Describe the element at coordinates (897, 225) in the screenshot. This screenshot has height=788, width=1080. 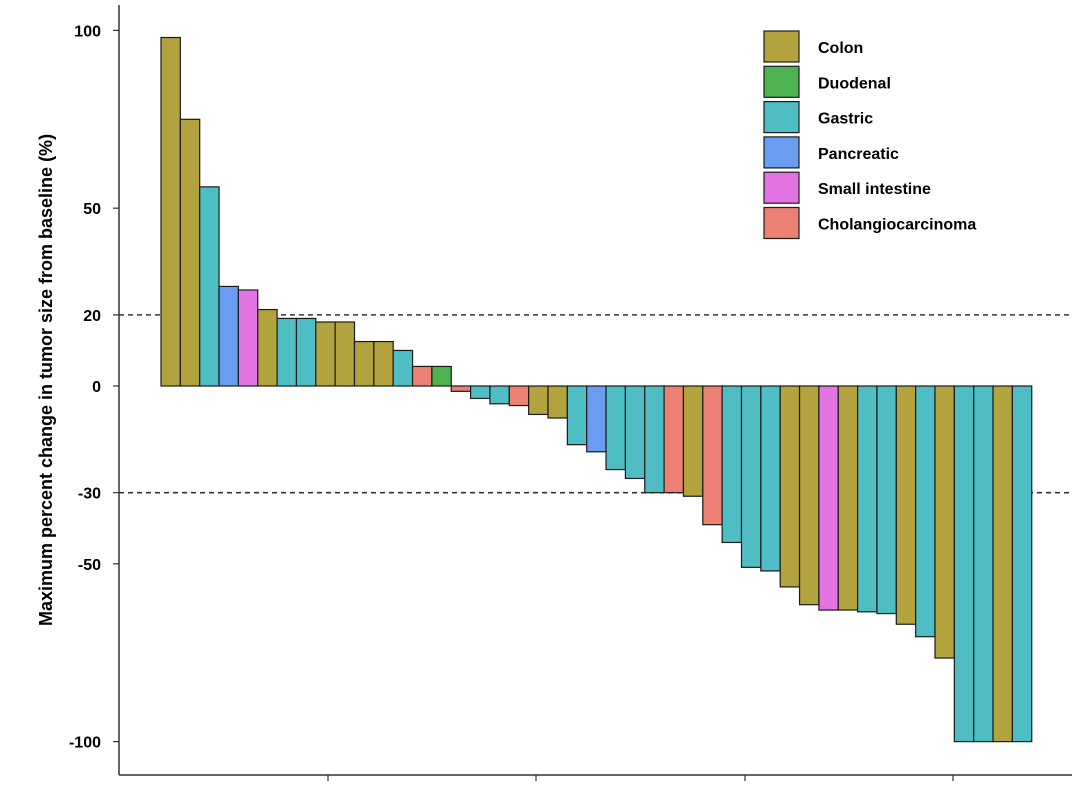
I see `legend-label-cholangiocarcinoma: Cholangiocarcinoma` at that location.